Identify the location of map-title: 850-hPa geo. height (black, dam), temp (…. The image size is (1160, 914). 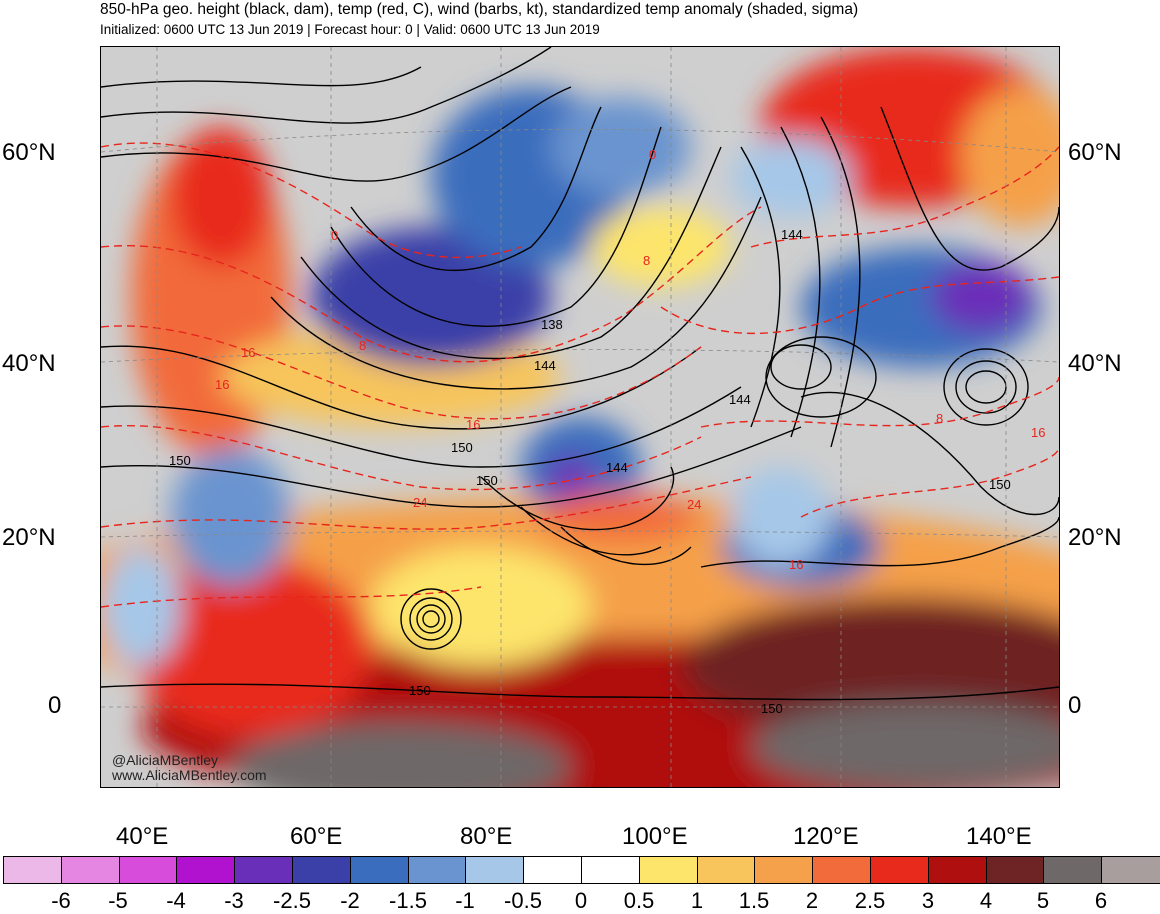
(479, 9).